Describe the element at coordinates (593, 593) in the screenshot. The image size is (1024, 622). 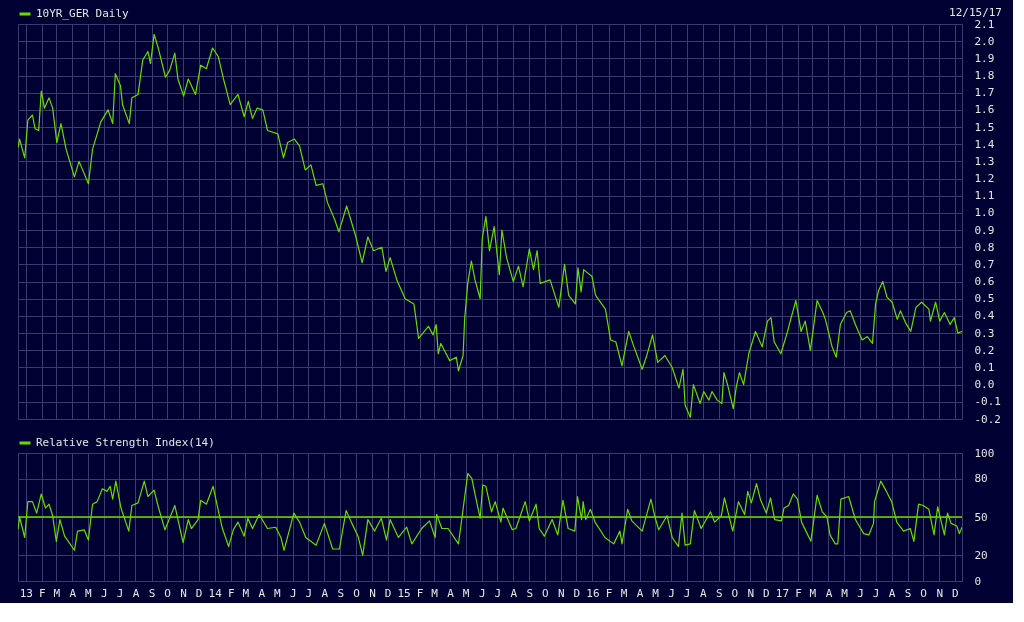
I see `x-tick-label: 16` at that location.